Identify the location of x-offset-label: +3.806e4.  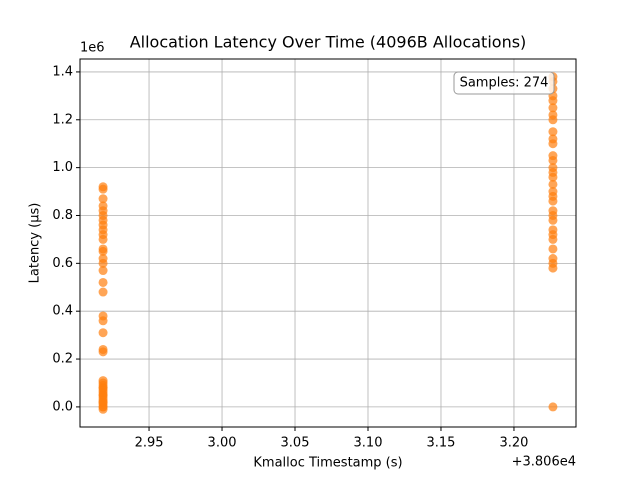
(544, 462).